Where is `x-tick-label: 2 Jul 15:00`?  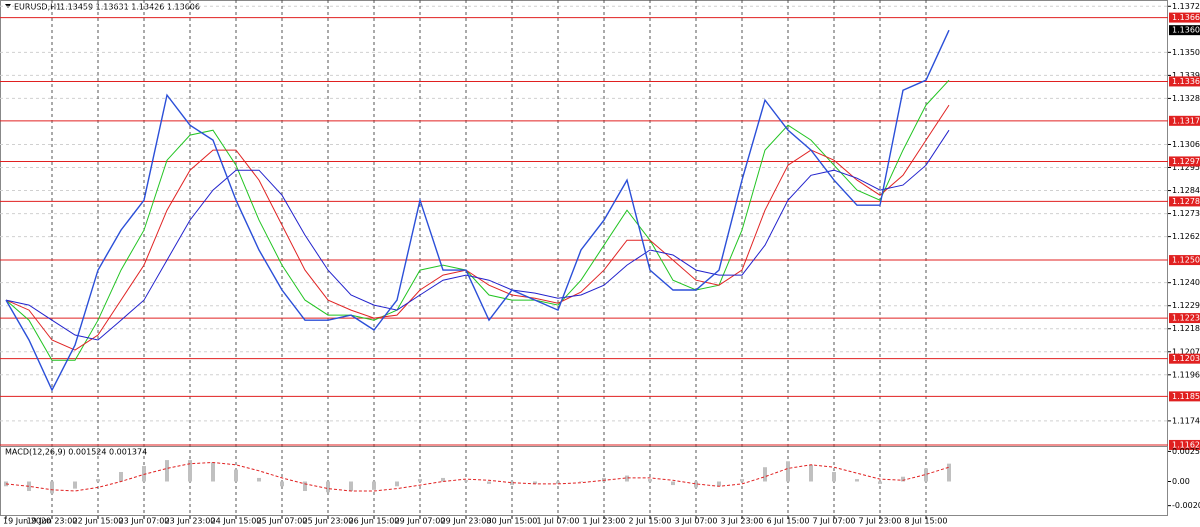 x-tick-label: 2 Jul 15:00 is located at coordinates (650, 521).